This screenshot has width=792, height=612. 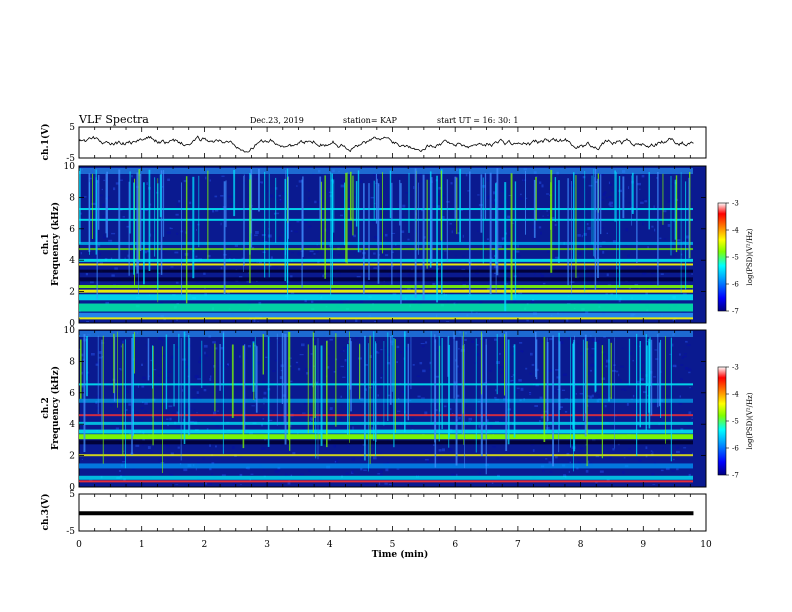 I want to click on y-tick-label: 4, so click(x=72, y=261).